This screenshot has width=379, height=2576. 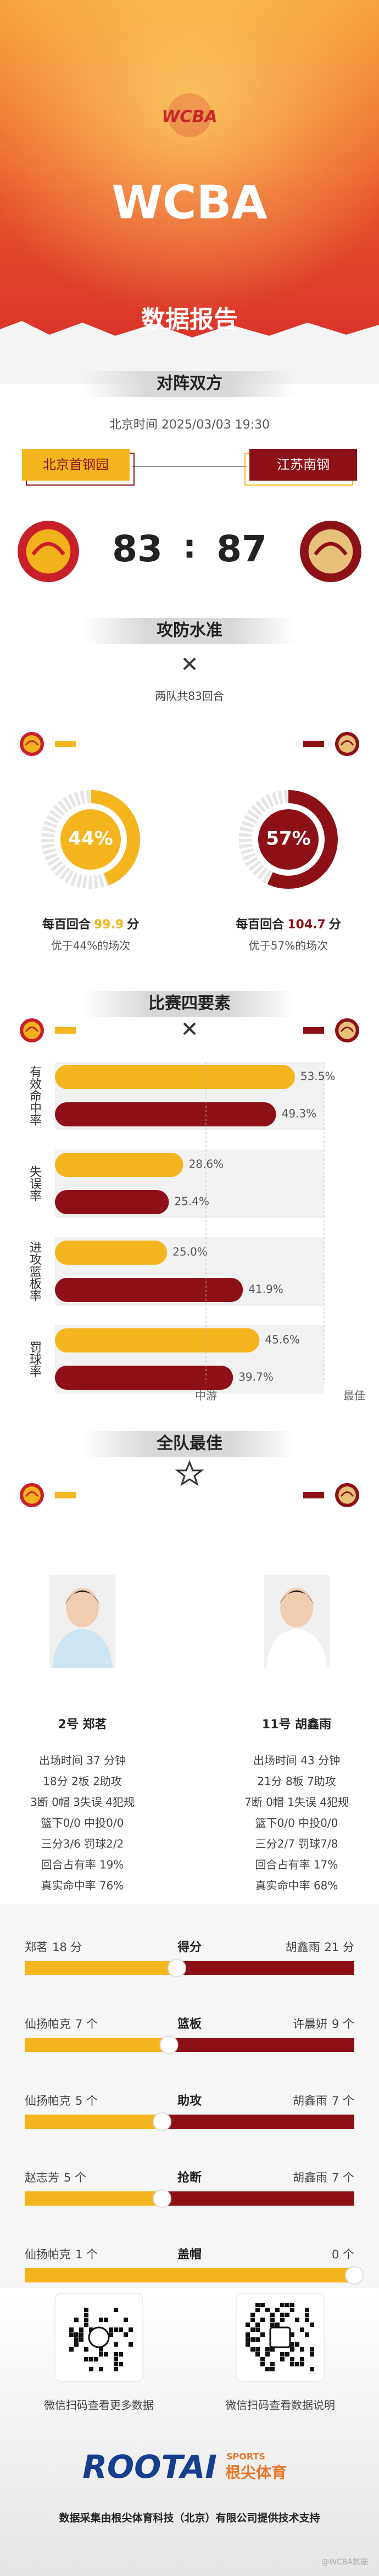 I want to click on photo-body, so click(x=82, y=1648).